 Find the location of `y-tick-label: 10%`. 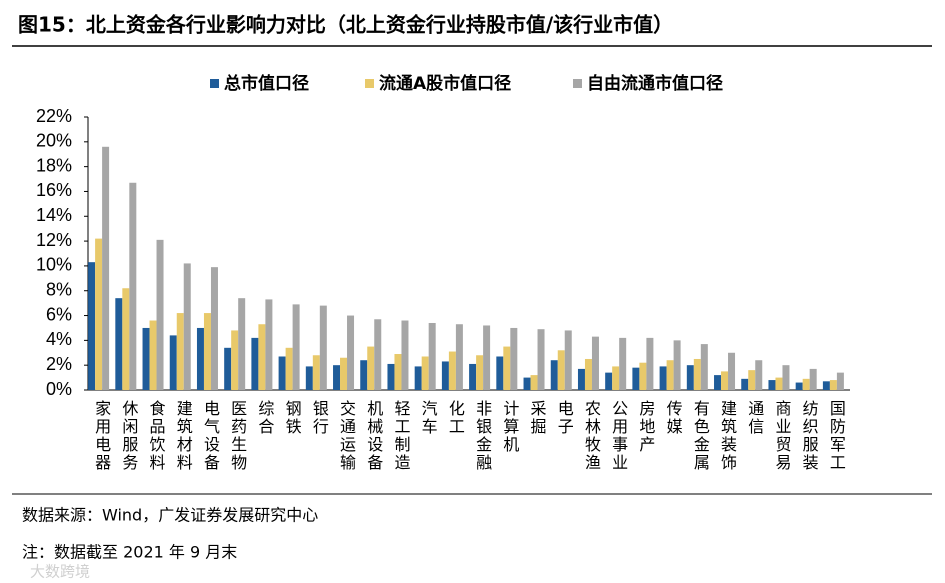

y-tick-label: 10% is located at coordinates (54, 265).